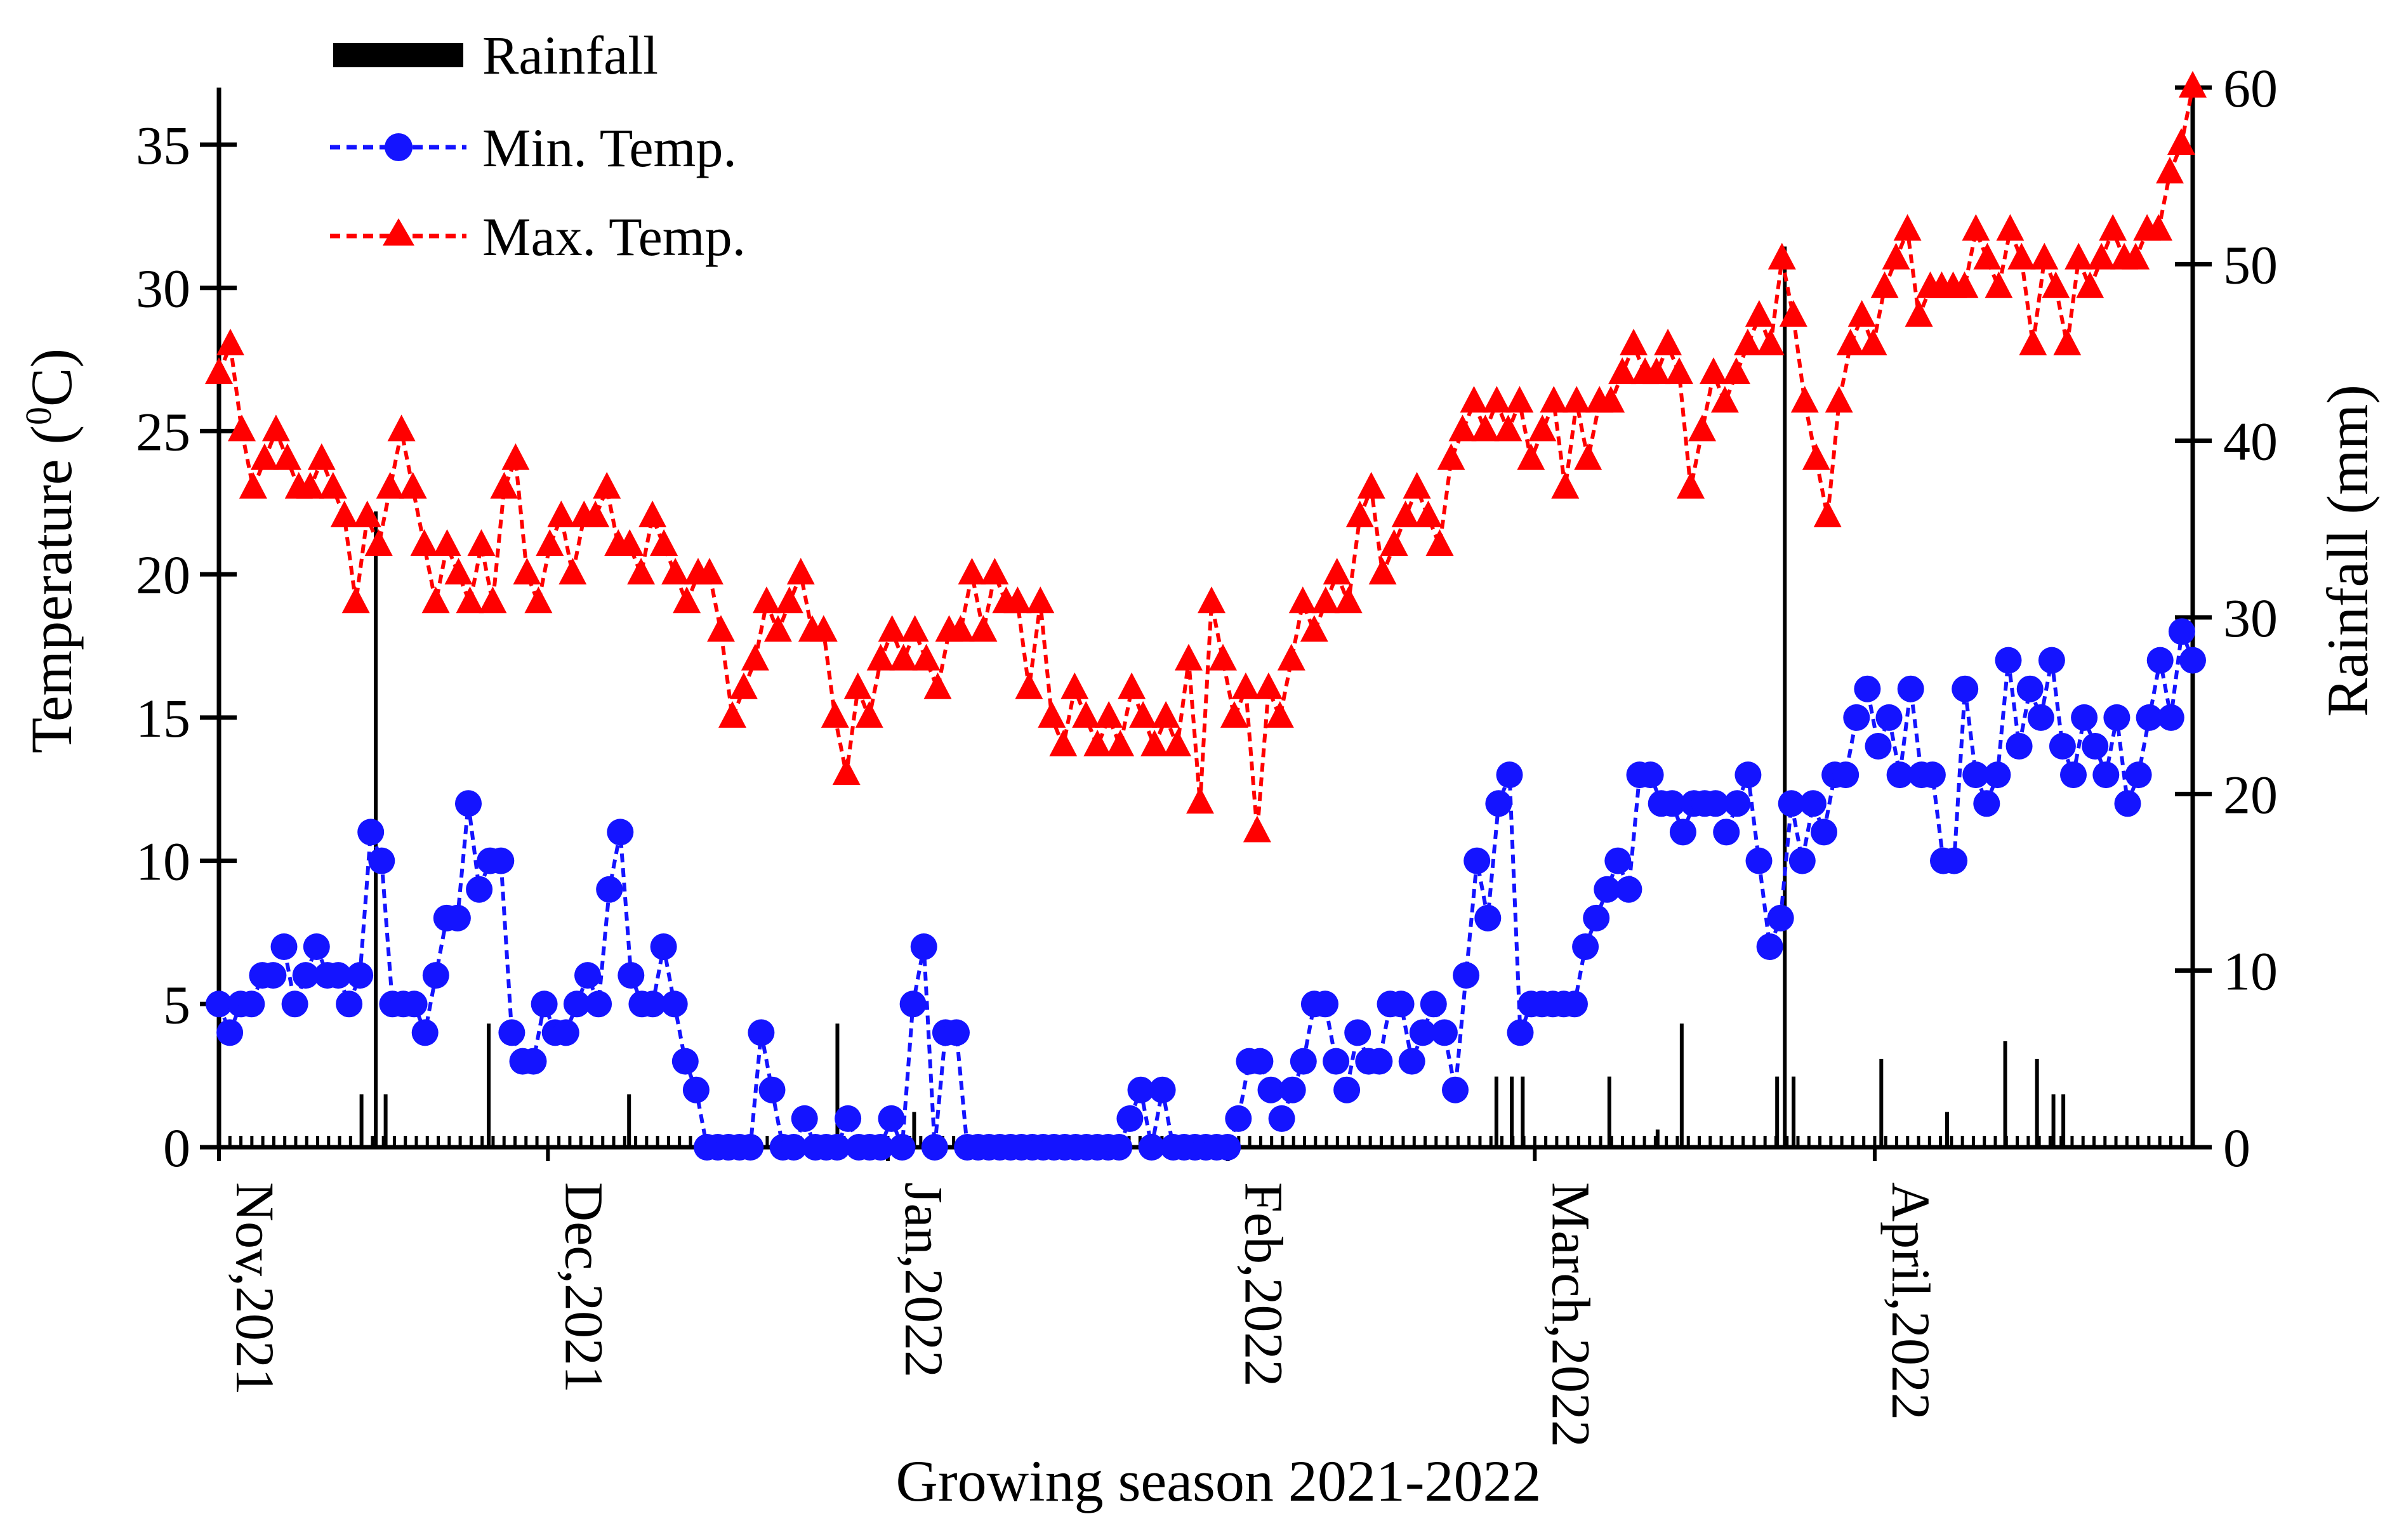 The height and width of the screenshot is (1540, 2385). I want to click on y-right-tick-label: 10, so click(2250, 972).